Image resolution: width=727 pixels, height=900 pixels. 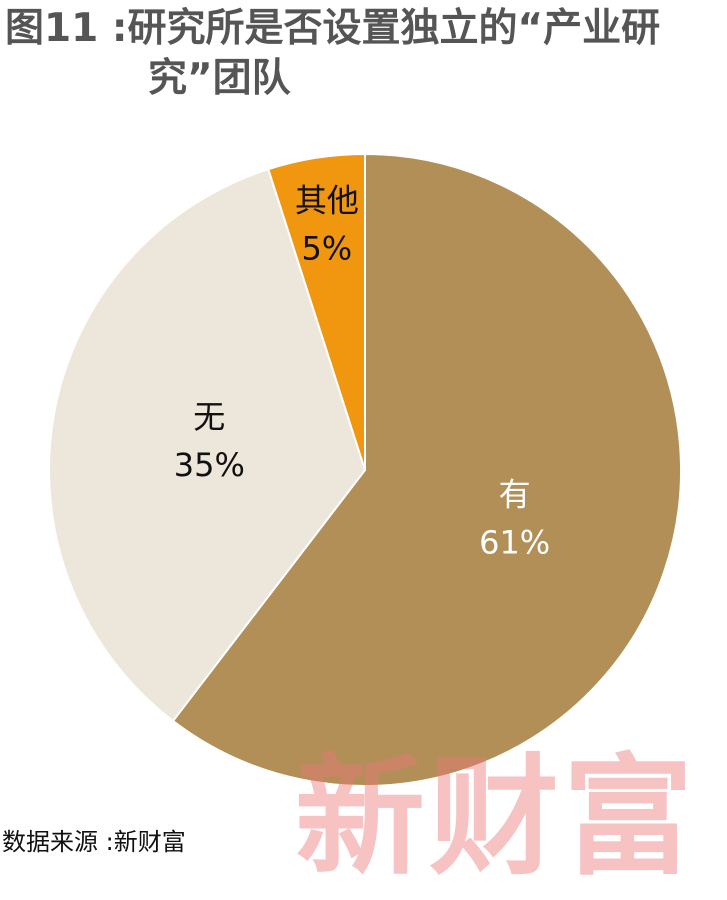 What do you see at coordinates (496, 816) in the screenshot?
I see `watermark: 新财富` at bounding box center [496, 816].